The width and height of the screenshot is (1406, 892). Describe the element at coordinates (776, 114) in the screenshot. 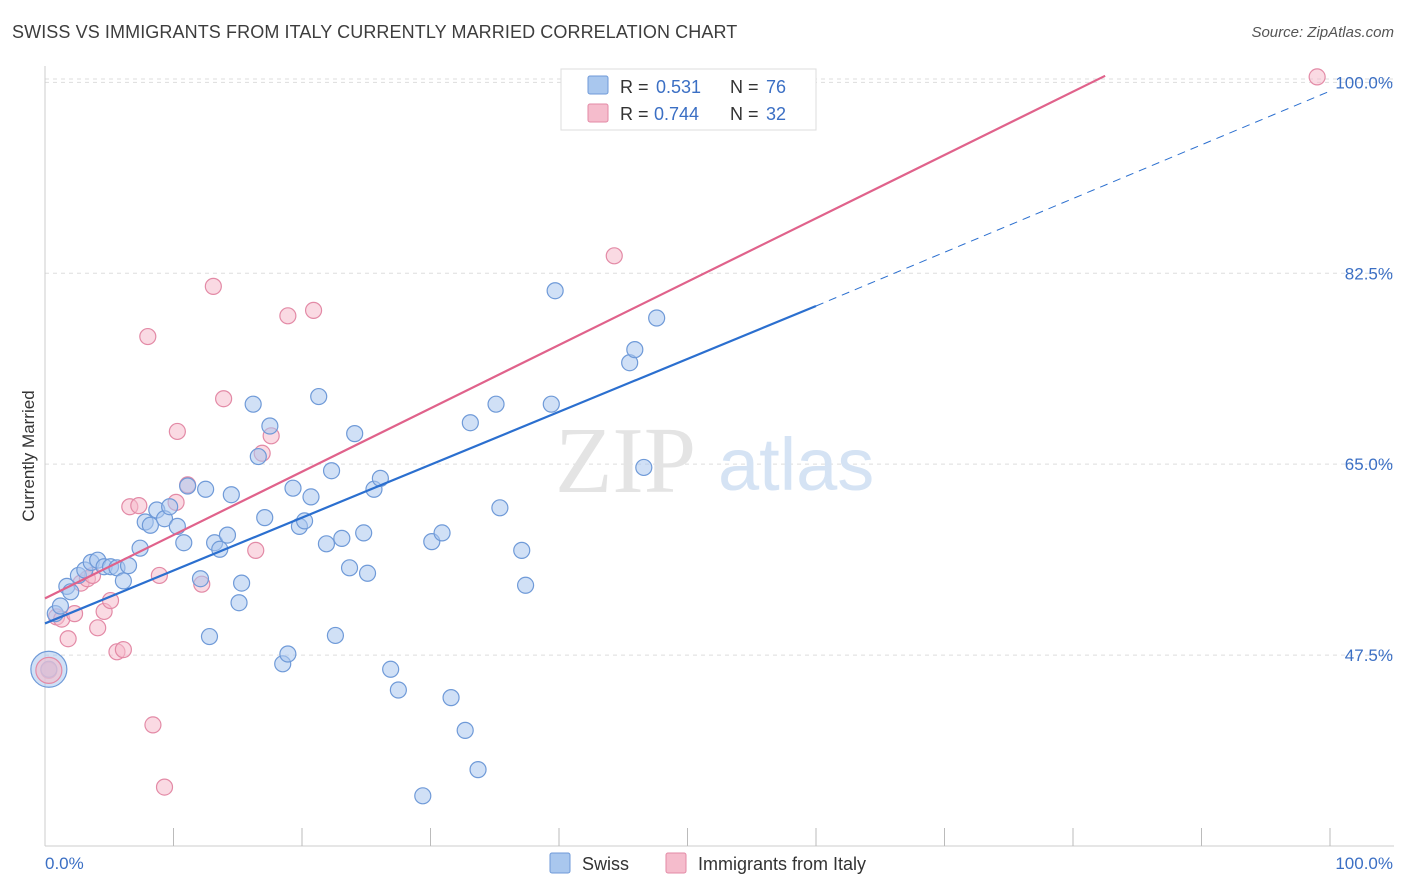

I see `legend-n-value-italy: 32` at that location.